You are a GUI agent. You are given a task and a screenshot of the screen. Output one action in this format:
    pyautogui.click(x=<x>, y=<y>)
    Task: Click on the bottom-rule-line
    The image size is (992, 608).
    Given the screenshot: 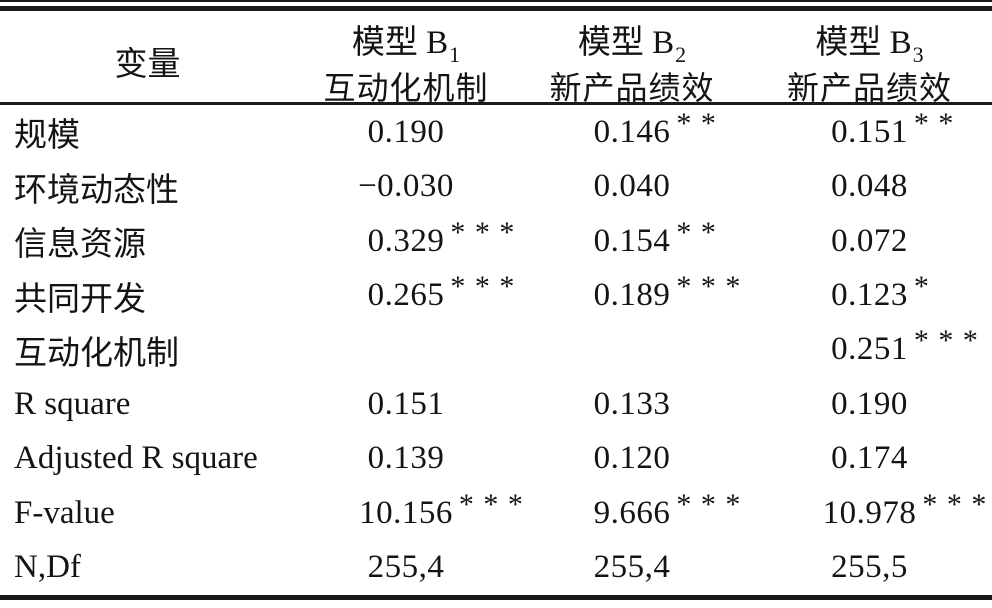 What is the action you would take?
    pyautogui.click(x=496, y=597)
    